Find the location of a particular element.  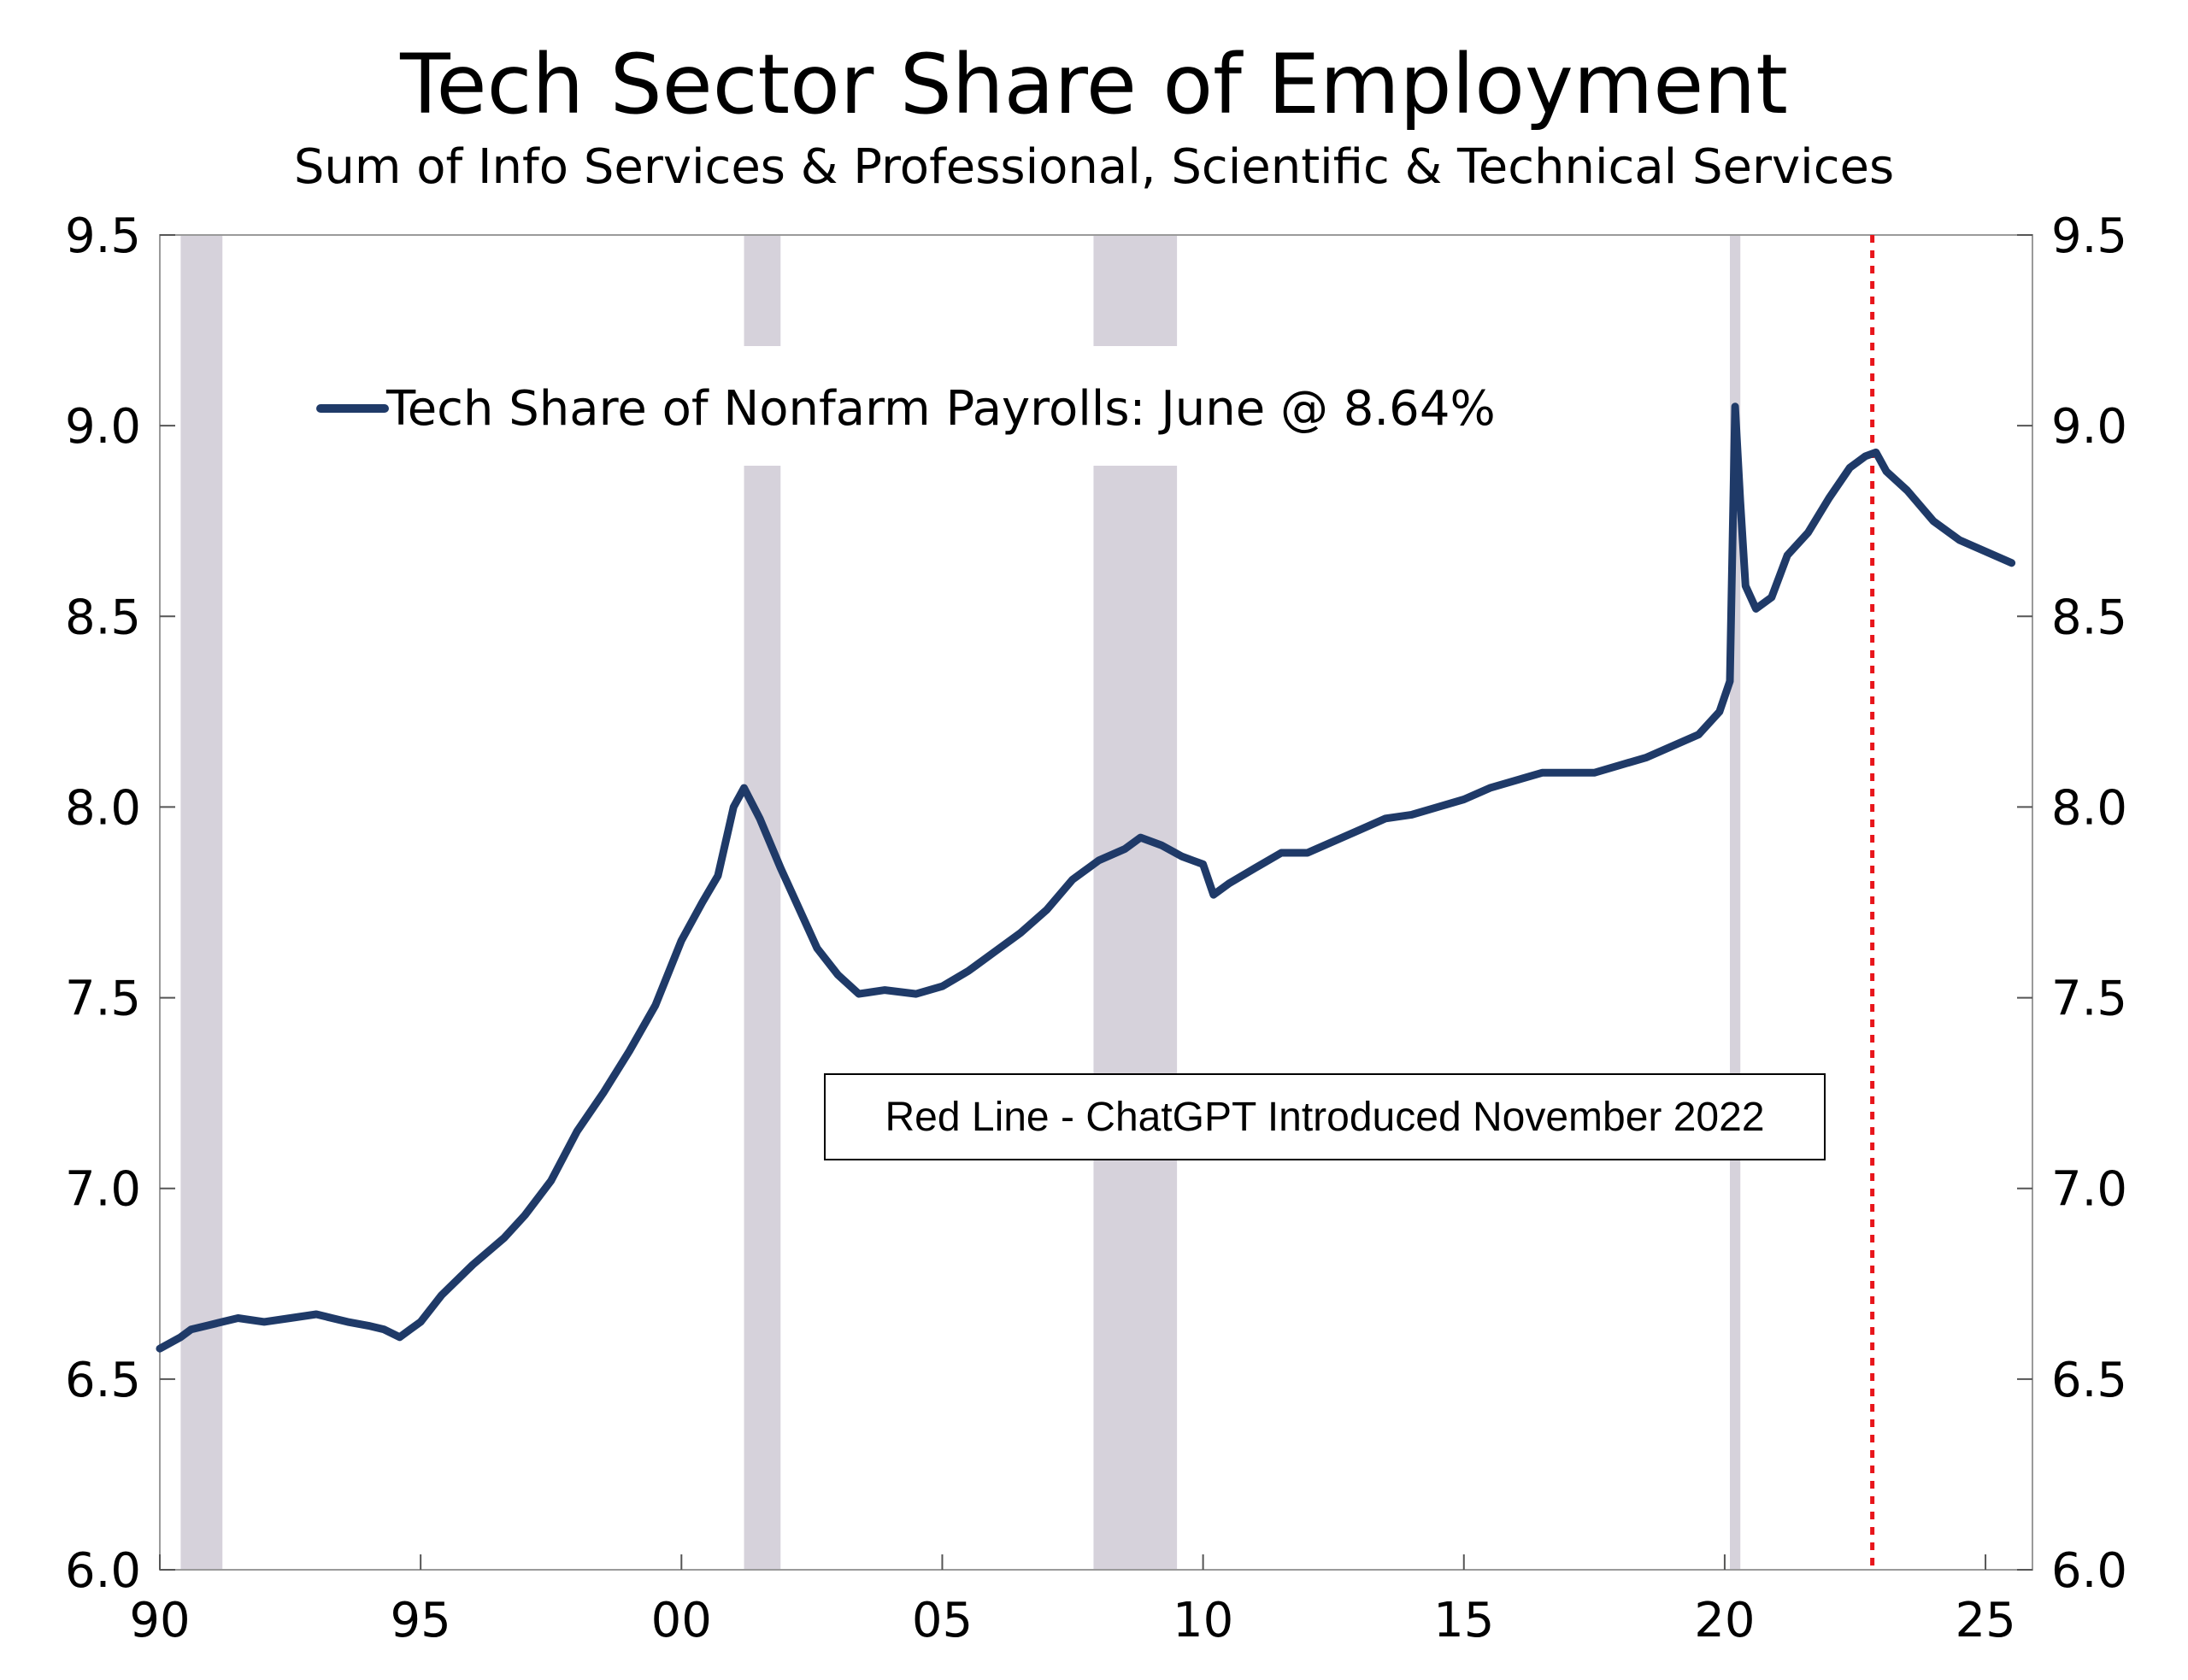

y-tick-label-left: 9.5 is located at coordinates (103, 236).